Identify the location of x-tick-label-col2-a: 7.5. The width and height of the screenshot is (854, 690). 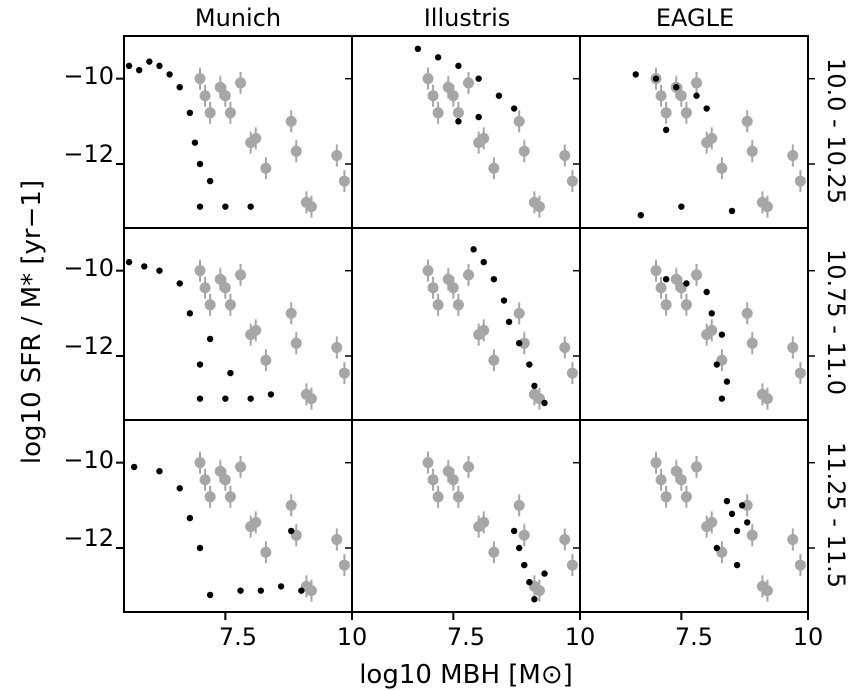
(466, 637).